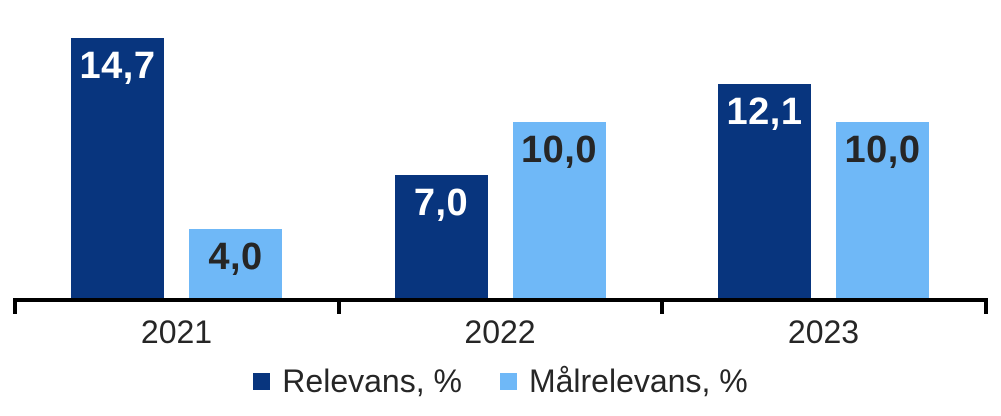 Image resolution: width=1001 pixels, height=416 pixels. I want to click on x-axis-line, so click(500, 300).